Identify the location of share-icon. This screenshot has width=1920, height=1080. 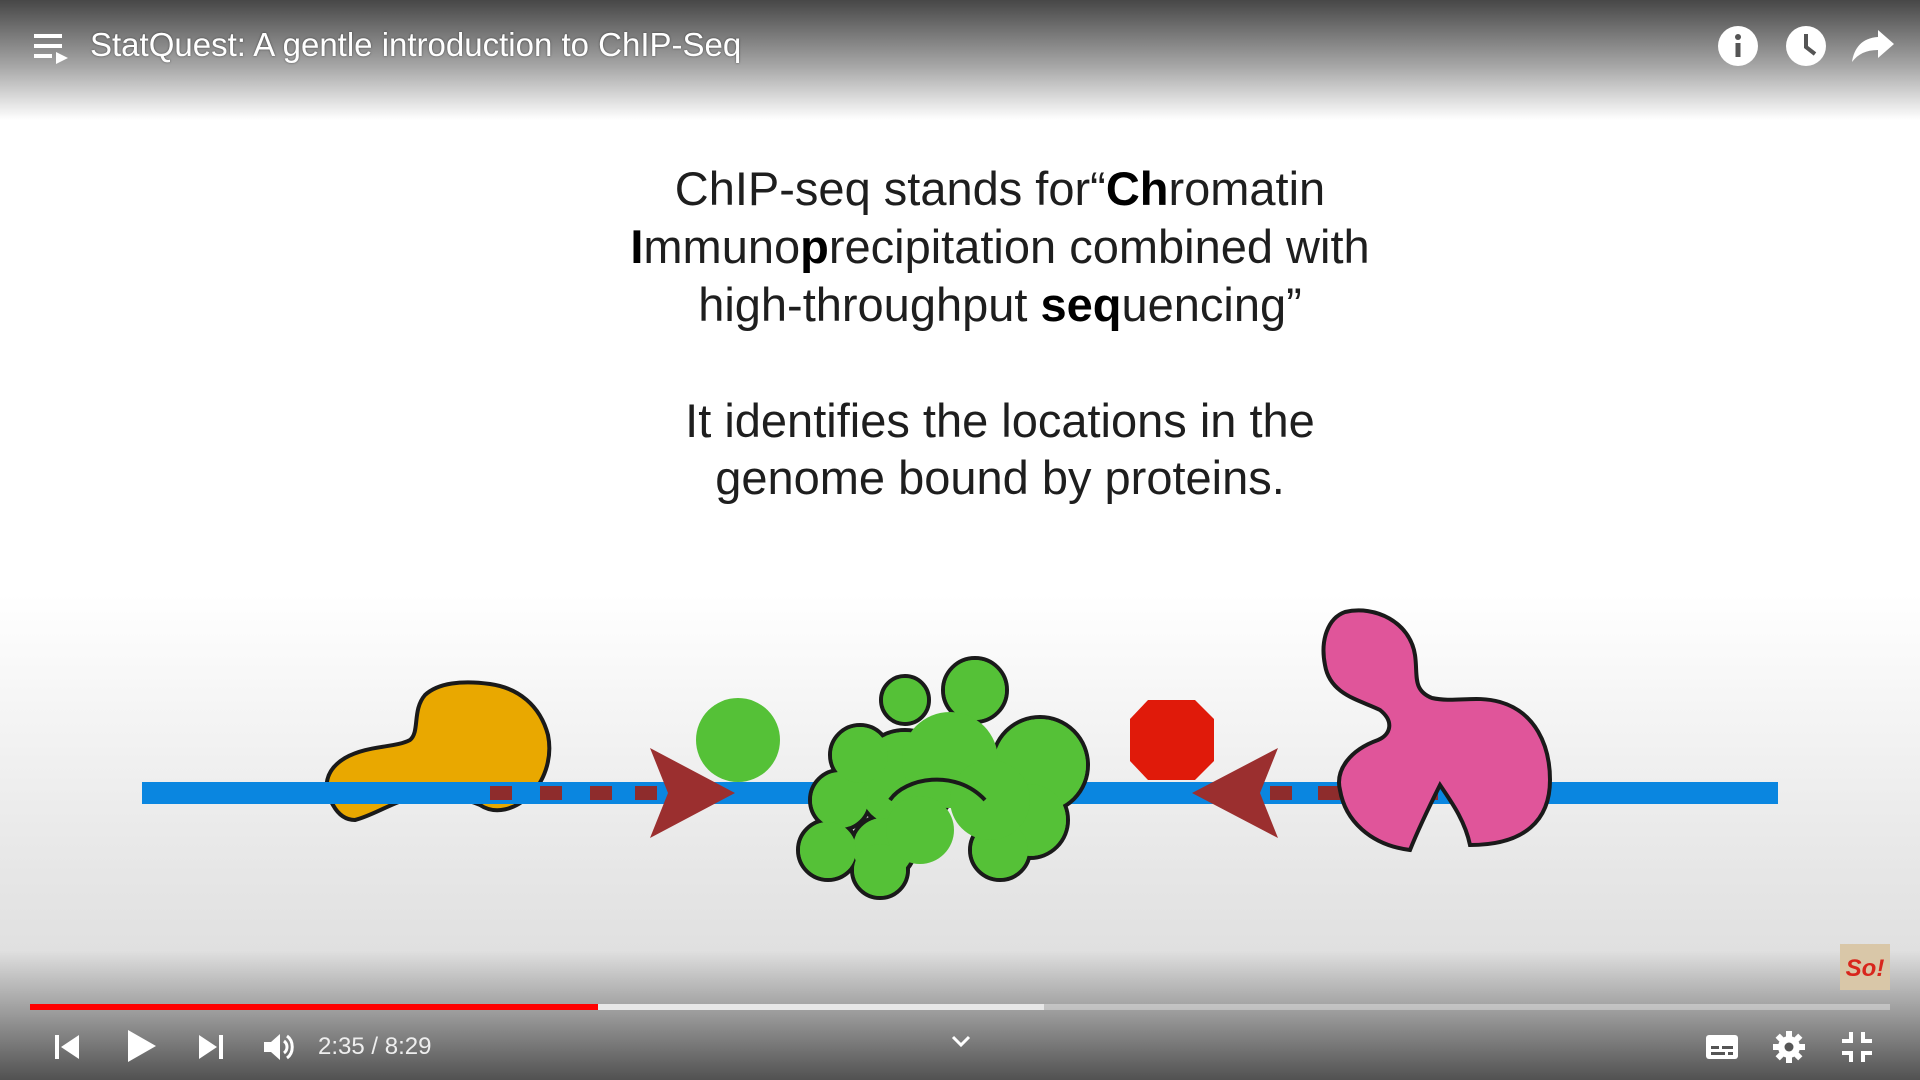
(1873, 46).